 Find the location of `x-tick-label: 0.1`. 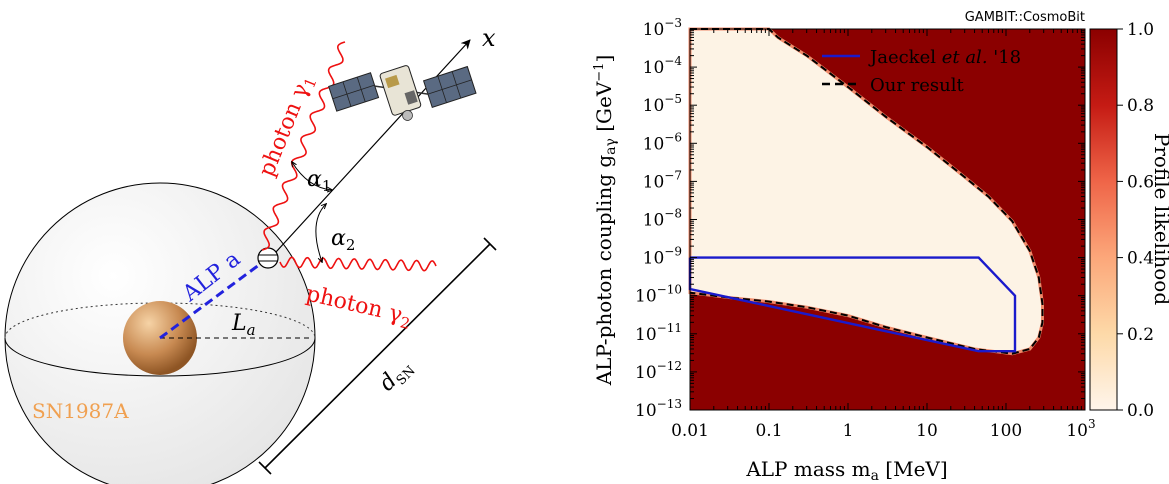

x-tick-label: 0.1 is located at coordinates (768, 431).